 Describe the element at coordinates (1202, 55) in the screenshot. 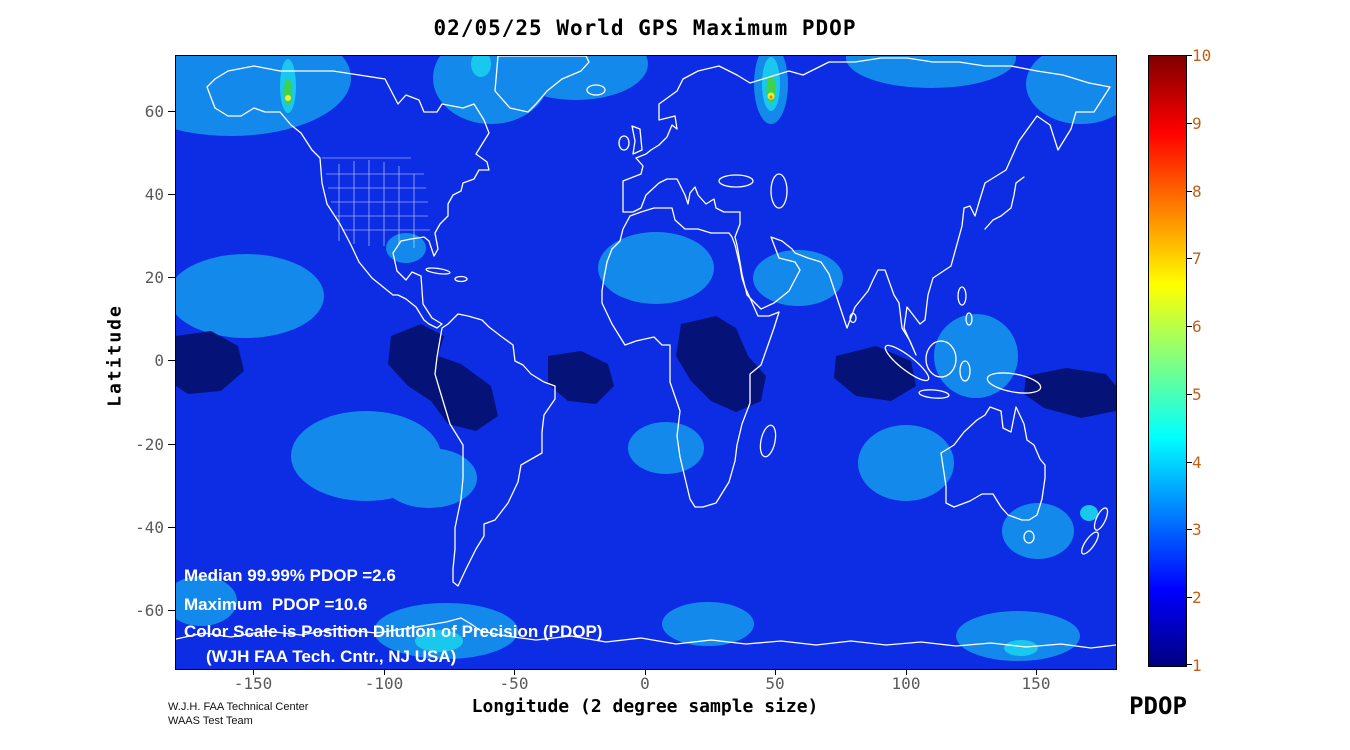

I see `colorbar-tick-10: 10` at that location.